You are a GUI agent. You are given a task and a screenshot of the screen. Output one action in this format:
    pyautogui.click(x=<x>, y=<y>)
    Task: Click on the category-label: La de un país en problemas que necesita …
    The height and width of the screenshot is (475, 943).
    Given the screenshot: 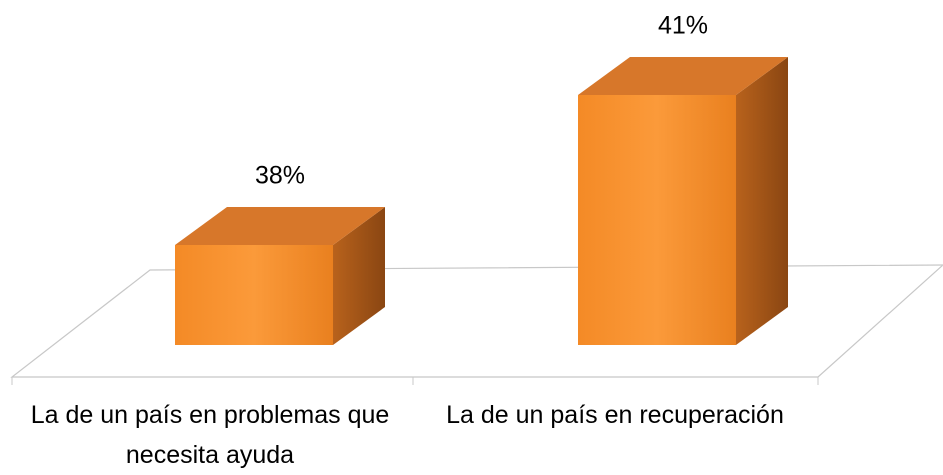 What is the action you would take?
    pyautogui.click(x=210, y=435)
    